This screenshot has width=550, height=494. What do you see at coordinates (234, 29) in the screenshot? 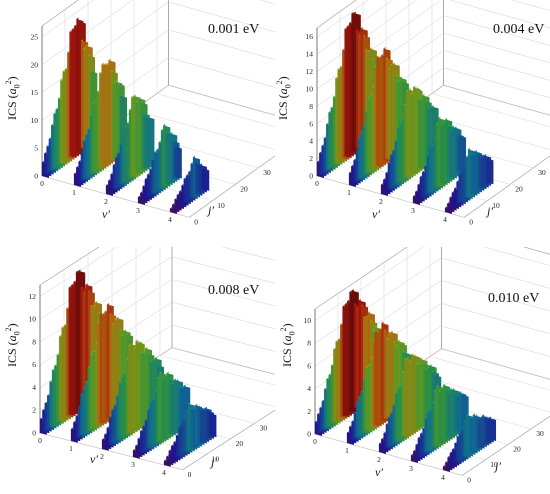
I see `energy-label: 0.001 eV` at bounding box center [234, 29].